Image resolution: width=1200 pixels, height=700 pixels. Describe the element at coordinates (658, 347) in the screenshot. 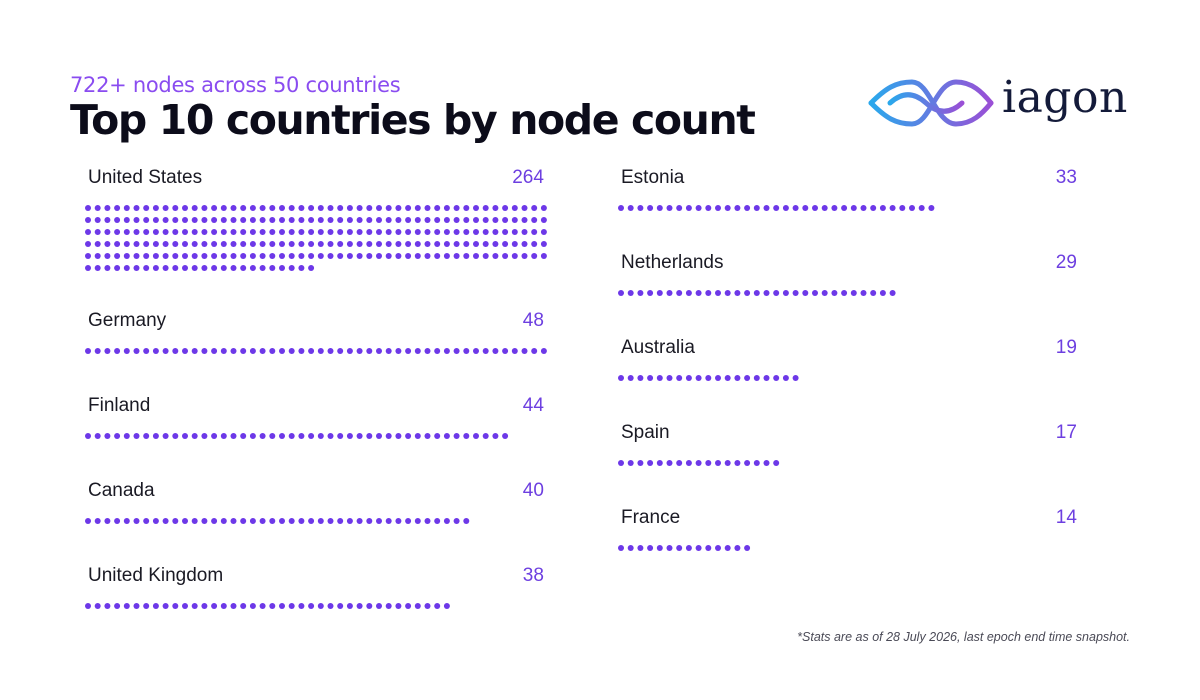

I see `country-name: Australia` at that location.